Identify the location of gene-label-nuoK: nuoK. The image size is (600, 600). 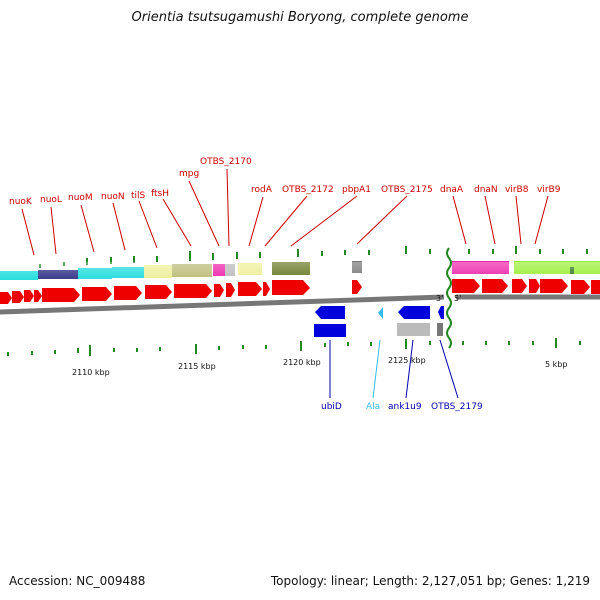
(21, 202).